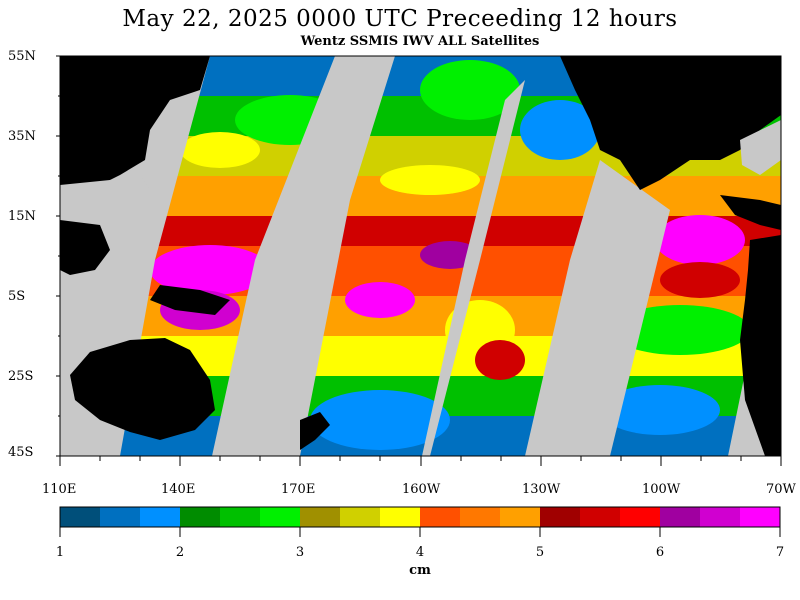  I want to click on colorbar-tick-5: 5, so click(540, 552).